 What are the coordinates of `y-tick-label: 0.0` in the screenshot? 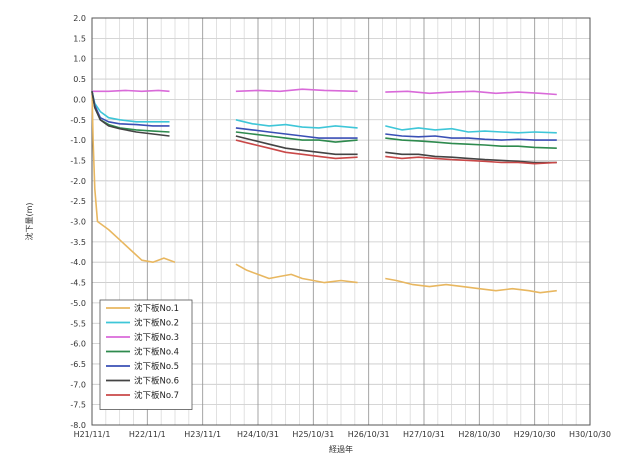 It's located at (79, 99).